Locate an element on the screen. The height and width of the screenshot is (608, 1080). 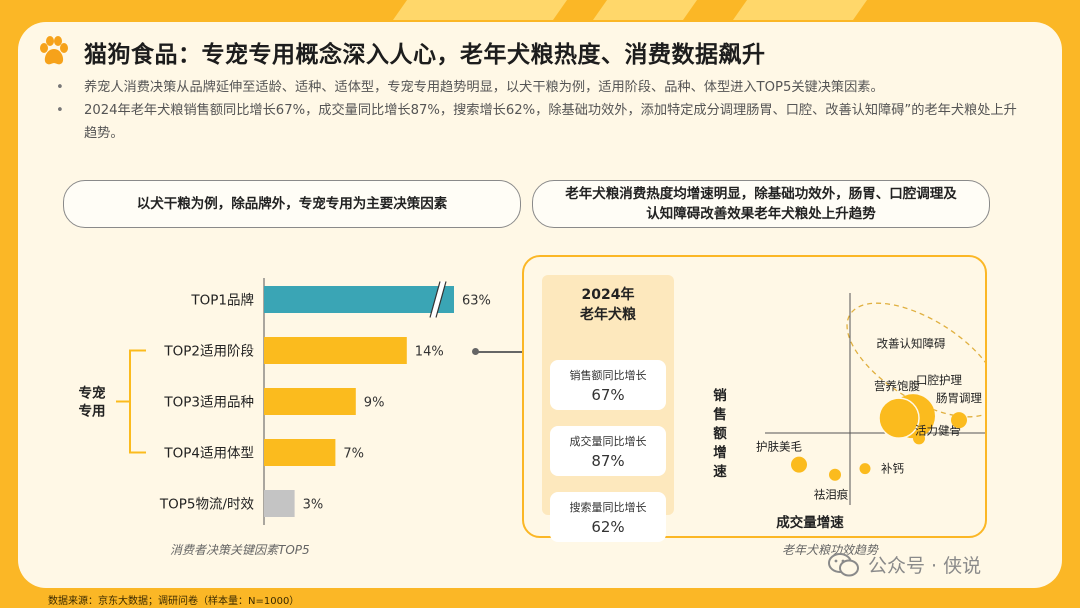
scatter-point-label: 祛泪痕 is located at coordinates (831, 495).